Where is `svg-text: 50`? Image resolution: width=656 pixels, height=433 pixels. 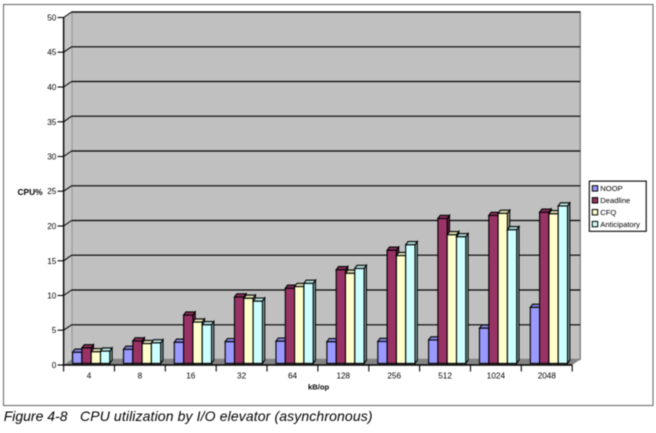
svg-text: 50 is located at coordinates (52, 18).